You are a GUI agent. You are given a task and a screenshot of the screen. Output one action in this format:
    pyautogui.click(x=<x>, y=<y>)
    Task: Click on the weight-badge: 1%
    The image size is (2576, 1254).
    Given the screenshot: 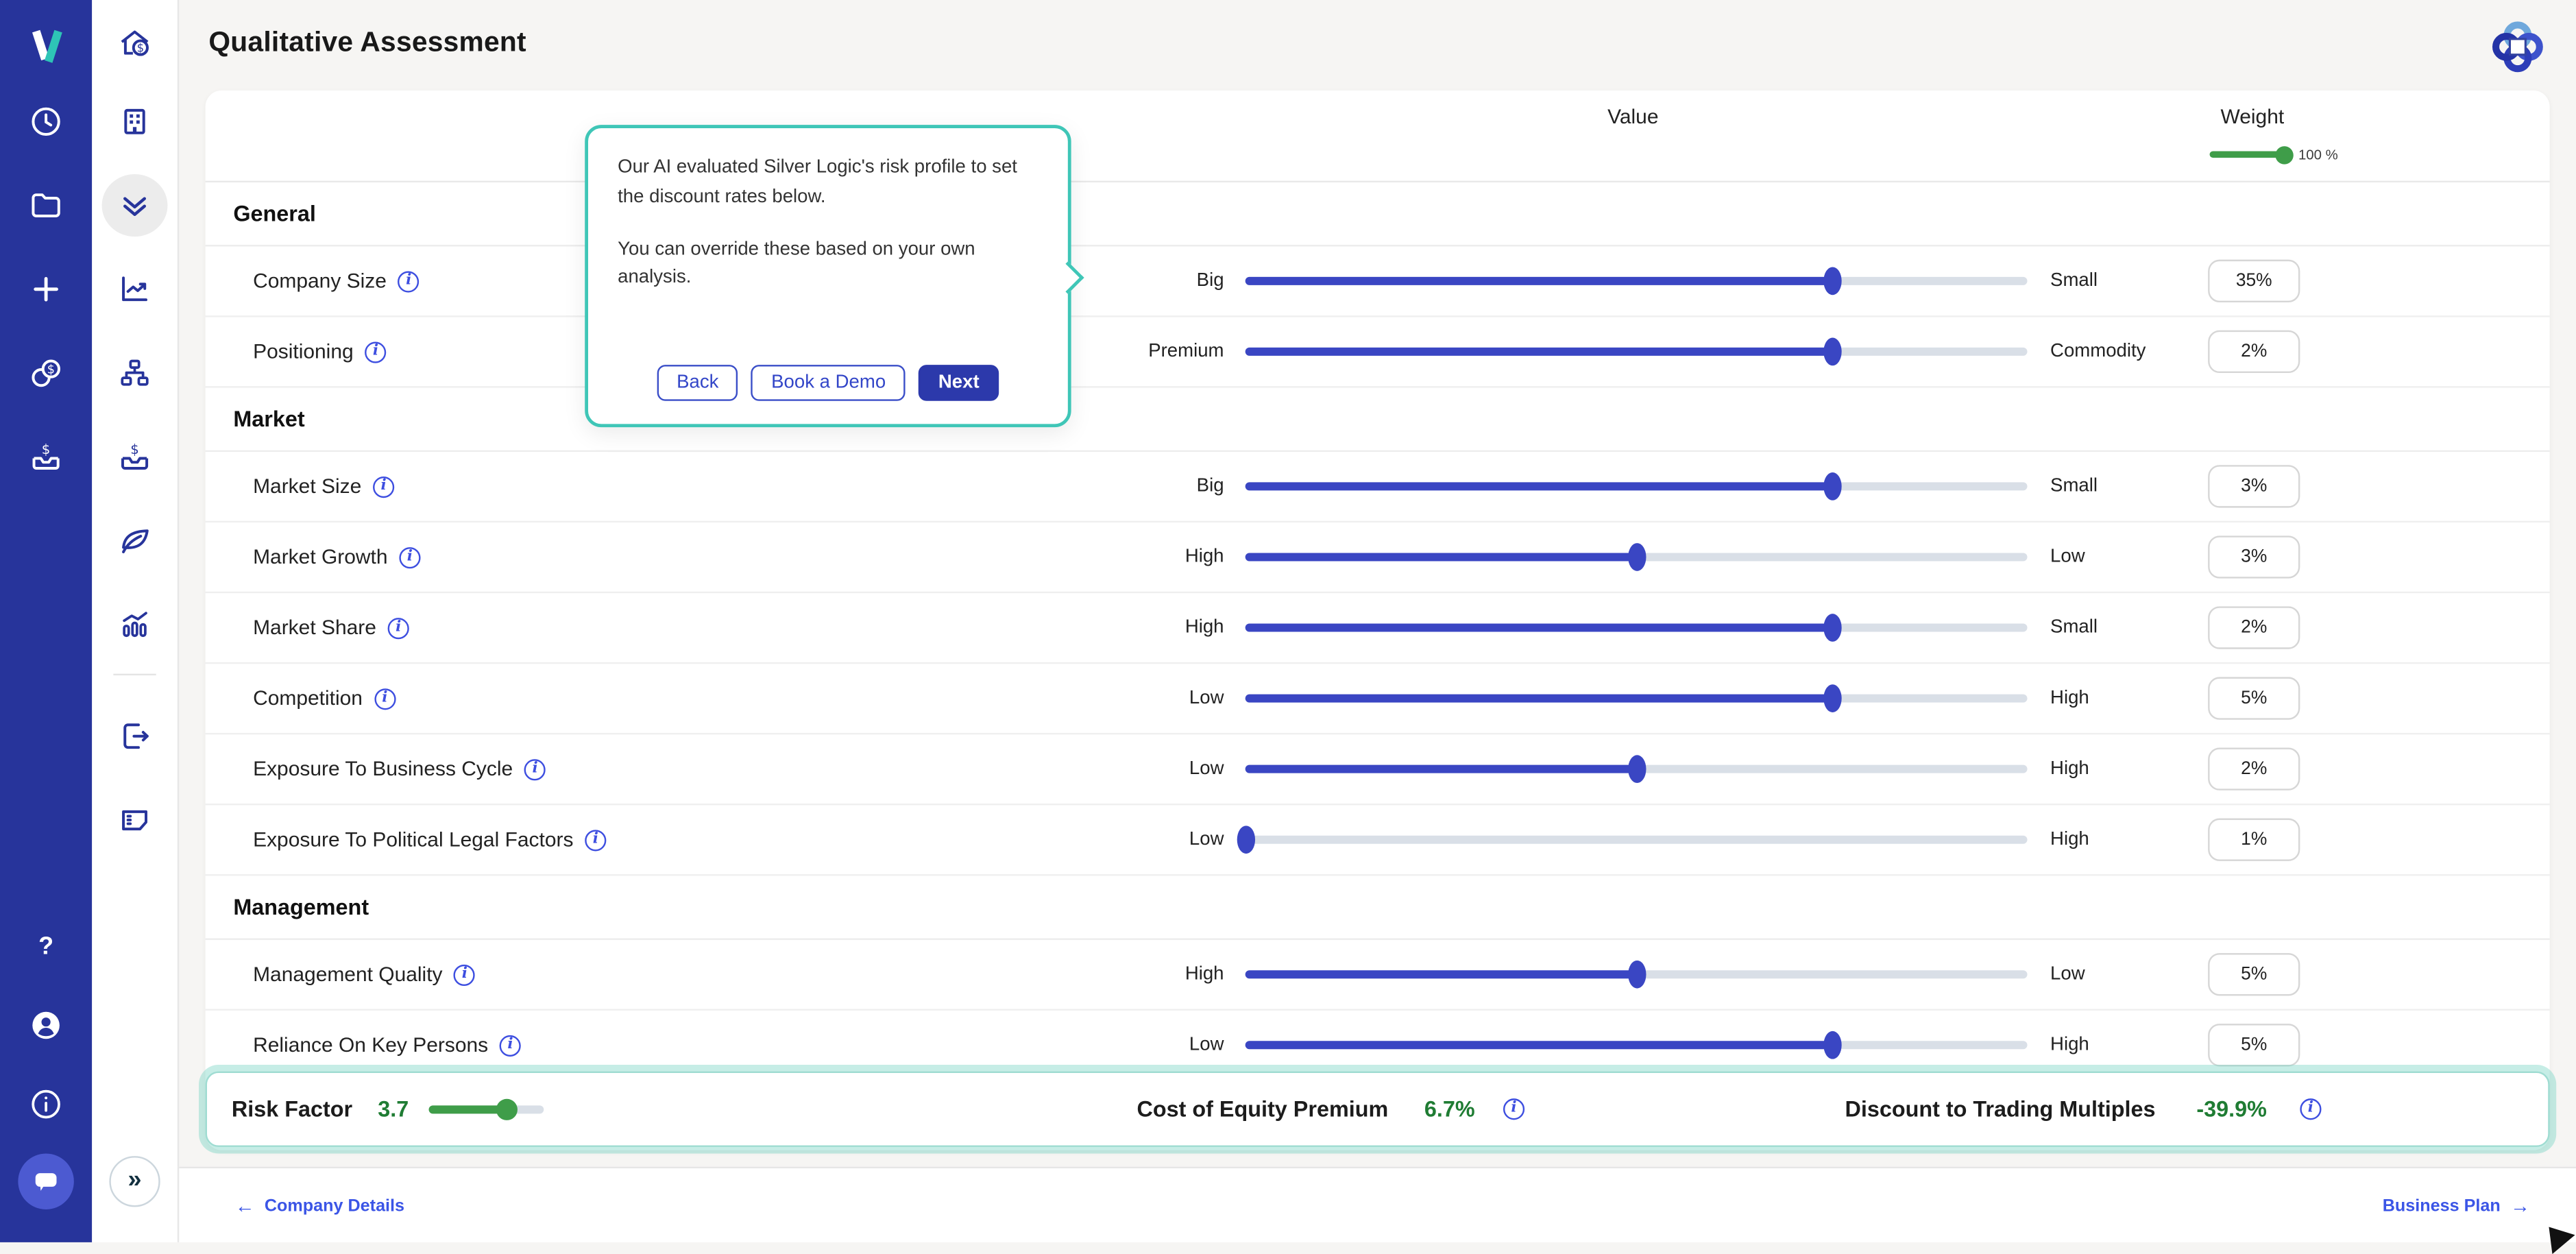 What is the action you would take?
    pyautogui.click(x=2254, y=839)
    